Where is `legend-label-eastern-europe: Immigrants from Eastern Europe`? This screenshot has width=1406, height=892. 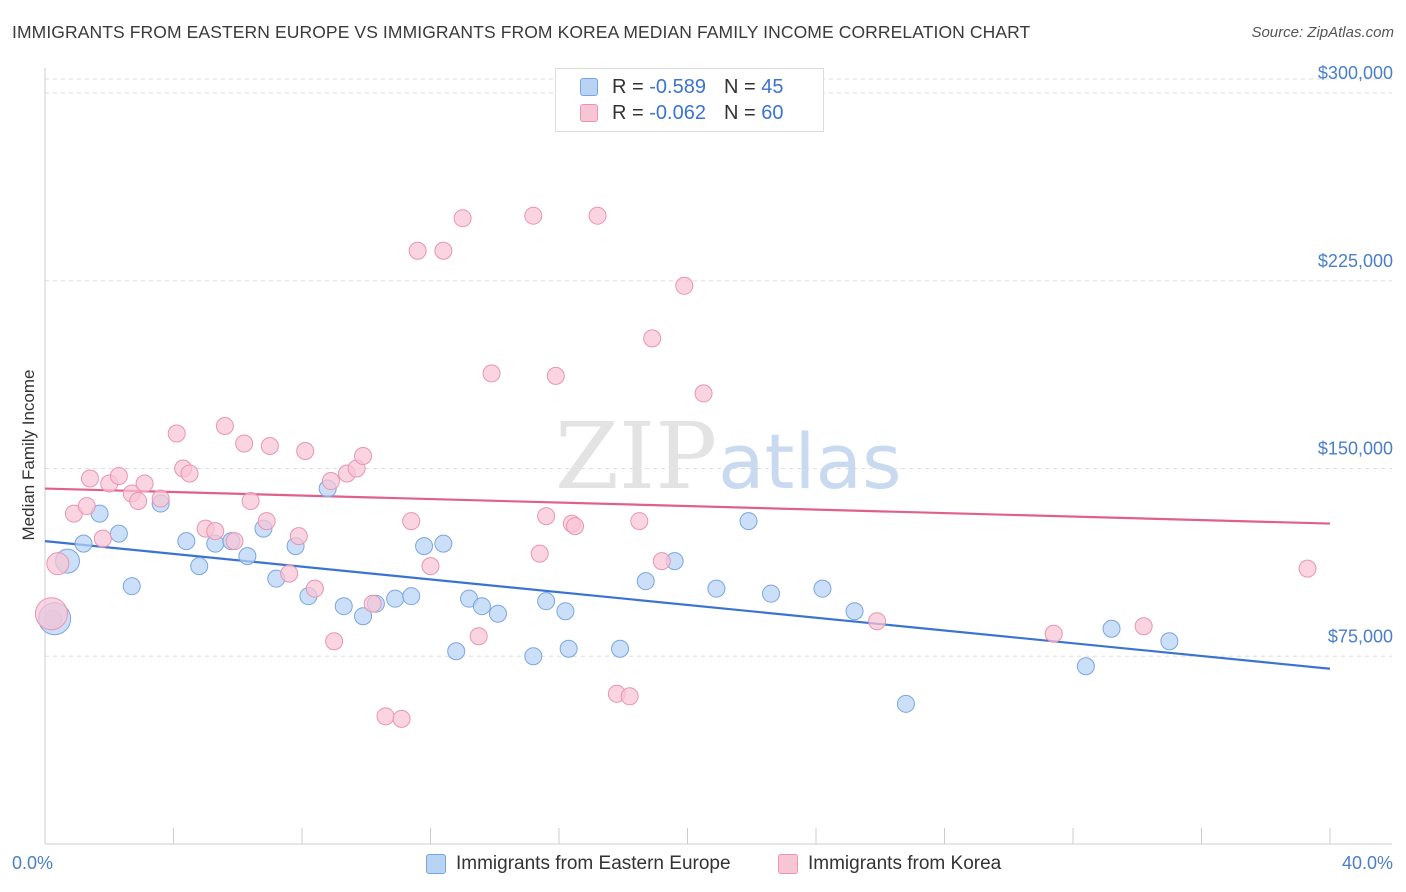 legend-label-eastern-europe: Immigrants from Eastern Europe is located at coordinates (593, 863).